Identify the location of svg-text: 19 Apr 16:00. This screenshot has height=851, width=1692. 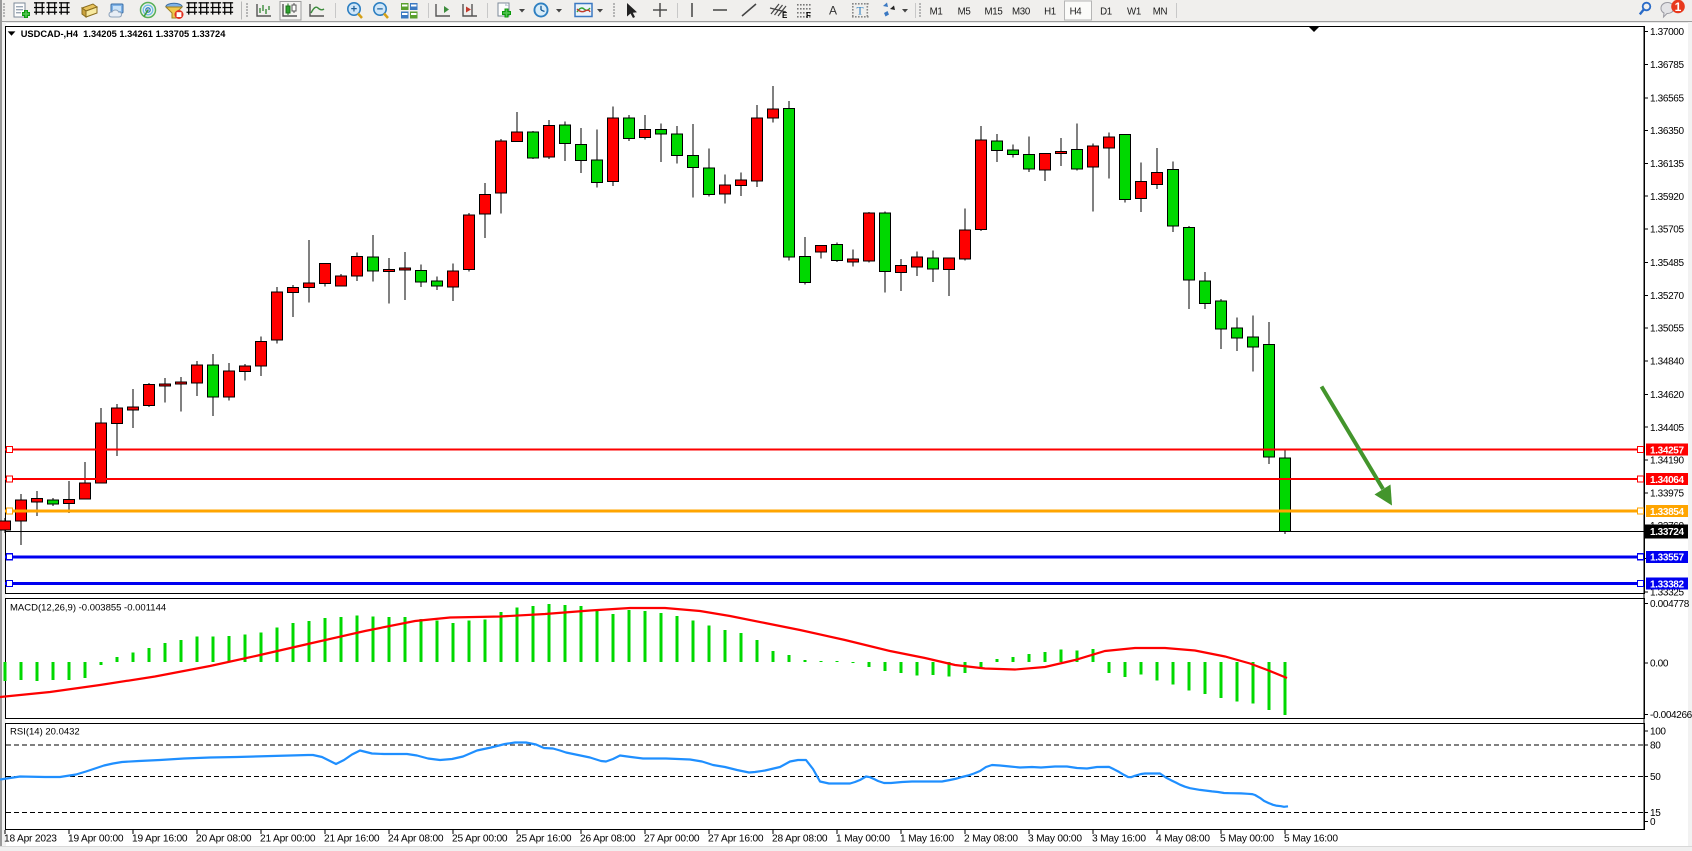
(160, 839).